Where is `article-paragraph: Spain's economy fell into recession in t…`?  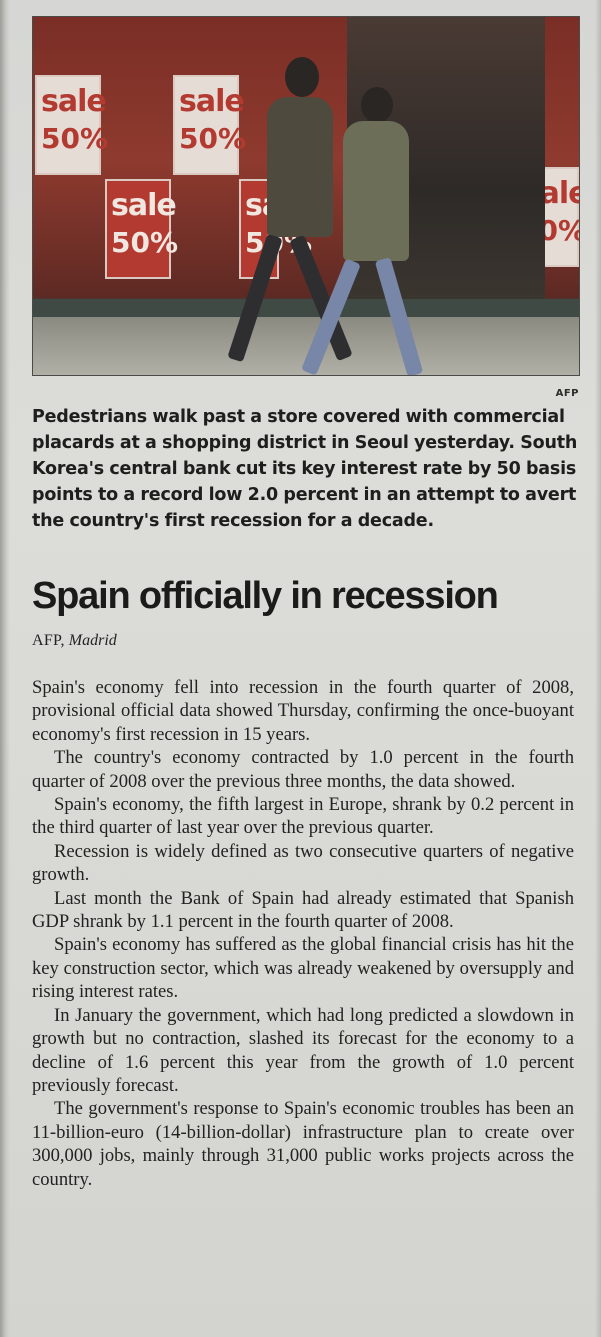
article-paragraph: Spain's economy fell into recession in t… is located at coordinates (303, 711).